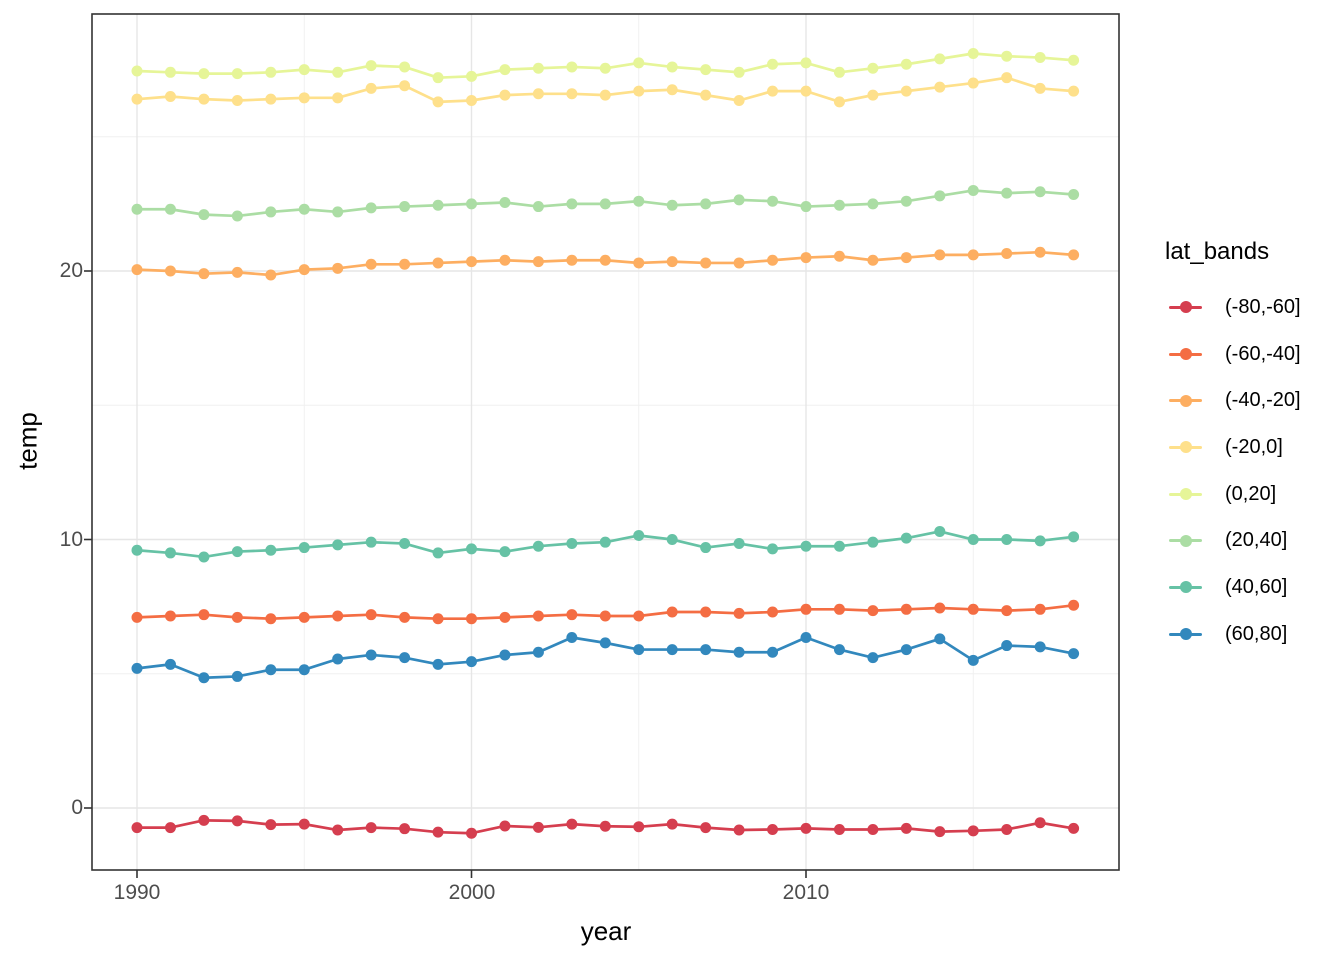 This screenshot has width=1344, height=960. What do you see at coordinates (605, 544) in the screenshot?
I see `series-(40,60]` at bounding box center [605, 544].